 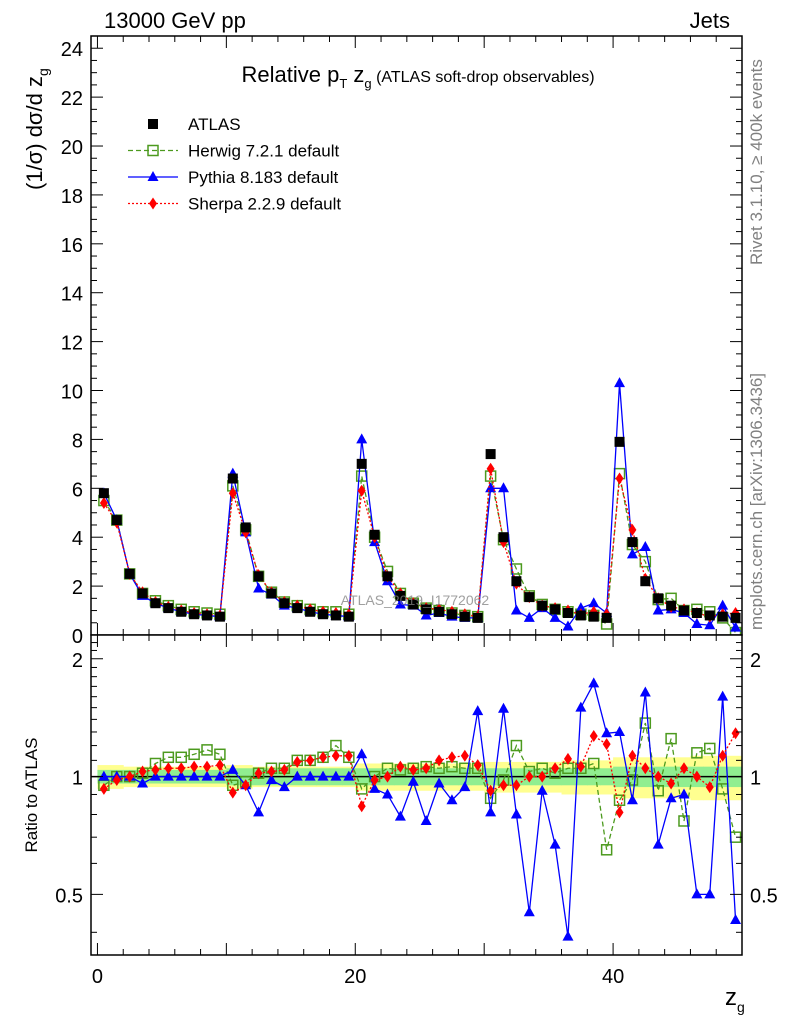 What do you see at coordinates (419, 529) in the screenshot?
I see `main-series-atlas` at bounding box center [419, 529].